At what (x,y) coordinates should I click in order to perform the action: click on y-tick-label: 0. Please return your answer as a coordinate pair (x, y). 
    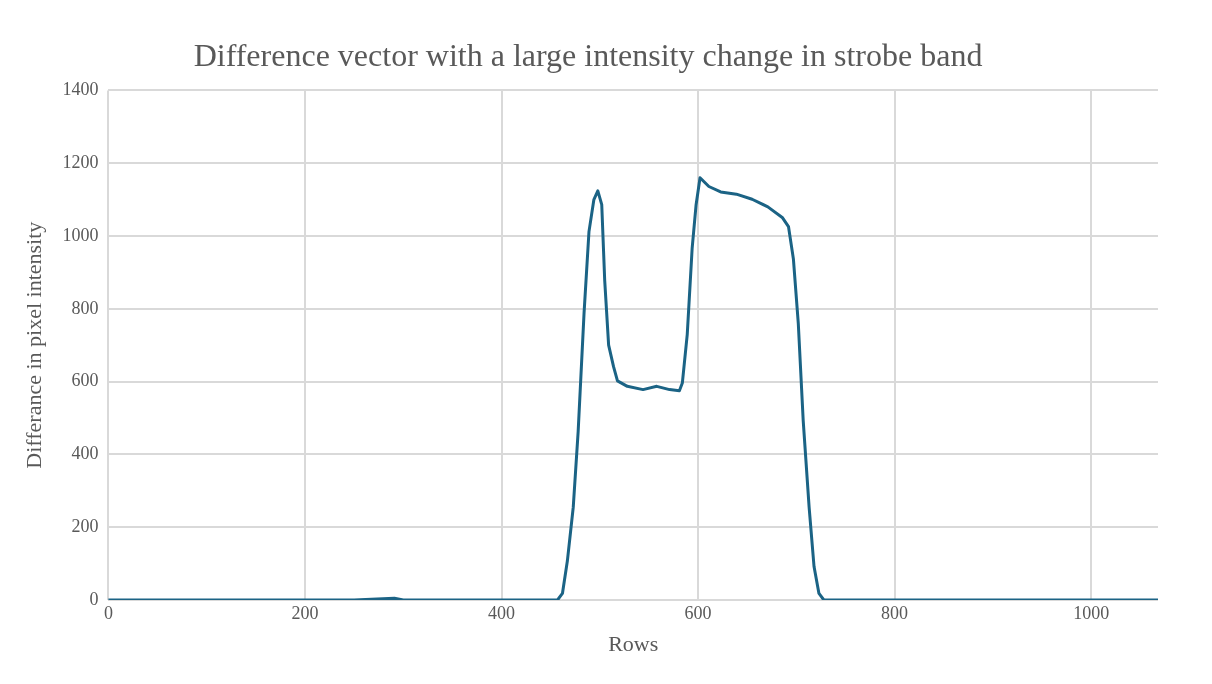
    Looking at the image, I should click on (94, 598).